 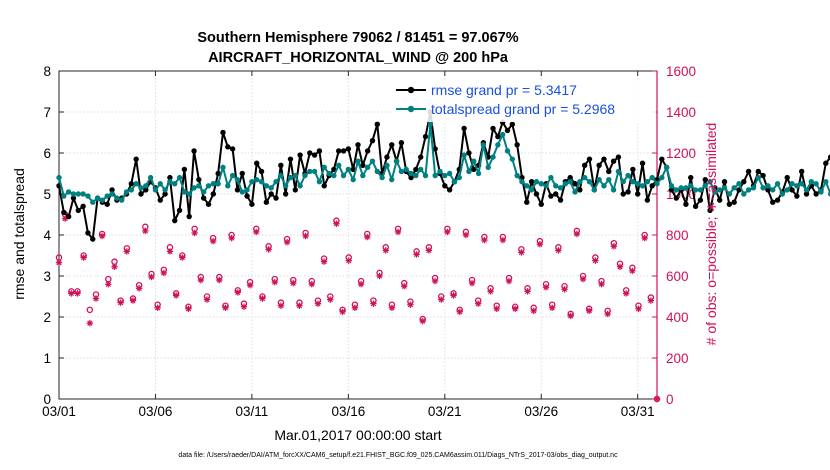 What do you see at coordinates (59, 411) in the screenshot?
I see `x-tick-label: 03/01` at bounding box center [59, 411].